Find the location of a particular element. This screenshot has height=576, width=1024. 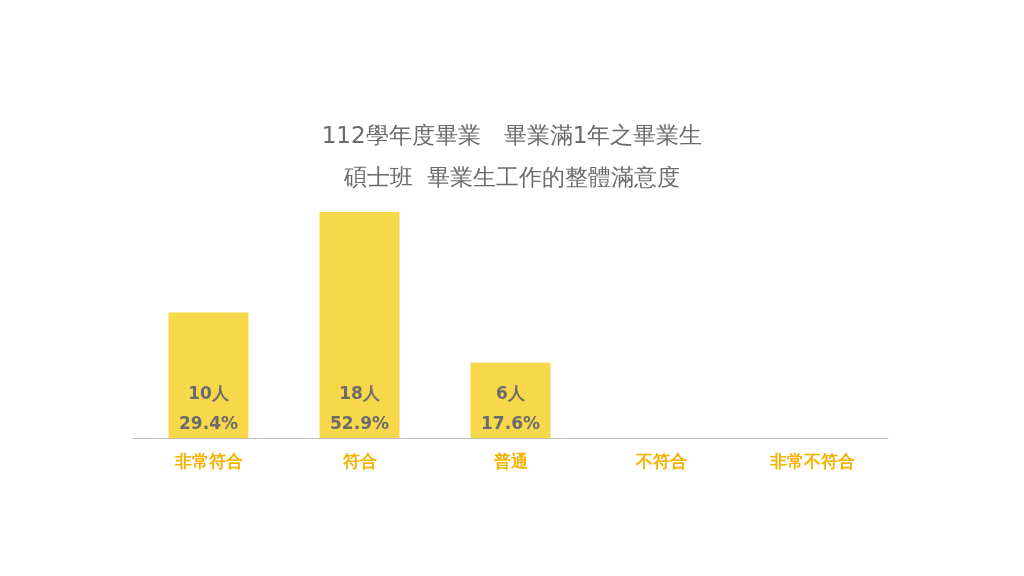

x-tick-label: 符合 is located at coordinates (359, 460).